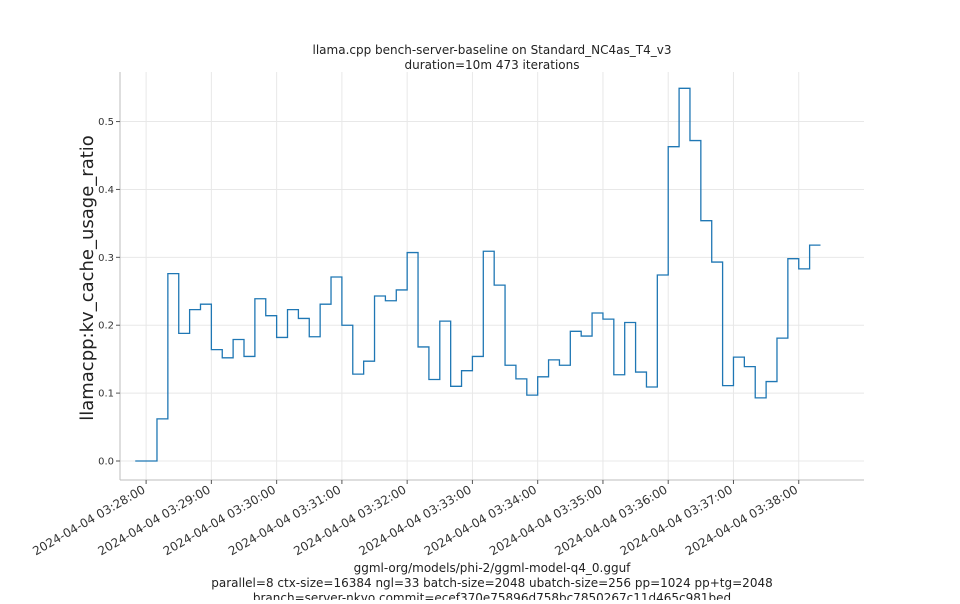 The height and width of the screenshot is (604, 960). I want to click on x-tick-label: 2024-04-04 03:38:00, so click(741, 520).